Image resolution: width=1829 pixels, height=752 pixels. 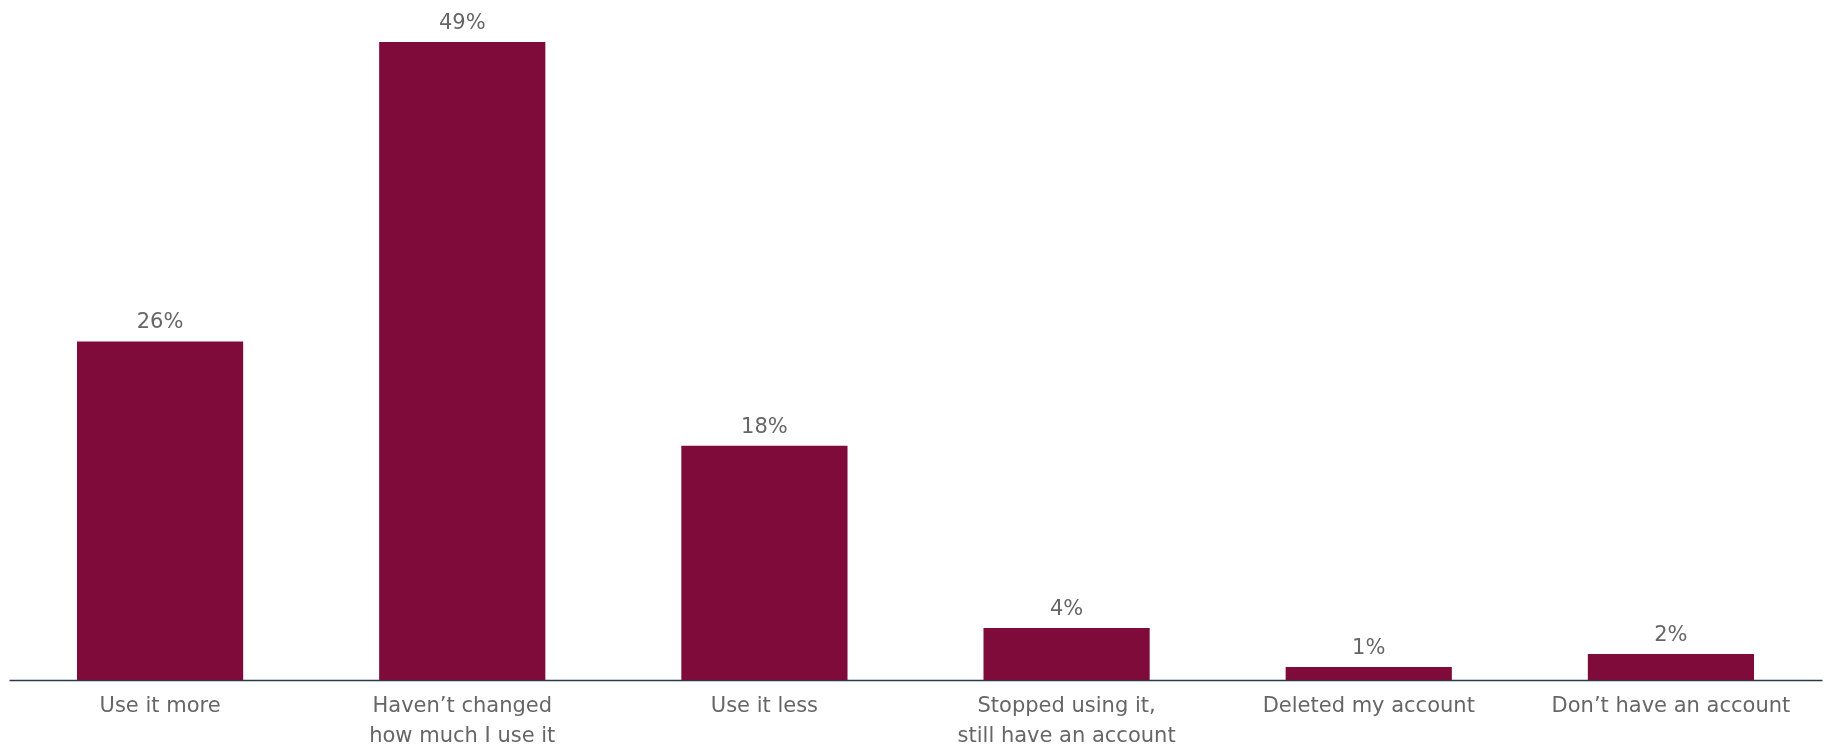 What do you see at coordinates (160, 704) in the screenshot?
I see `x-tick-label: Use it more` at bounding box center [160, 704].